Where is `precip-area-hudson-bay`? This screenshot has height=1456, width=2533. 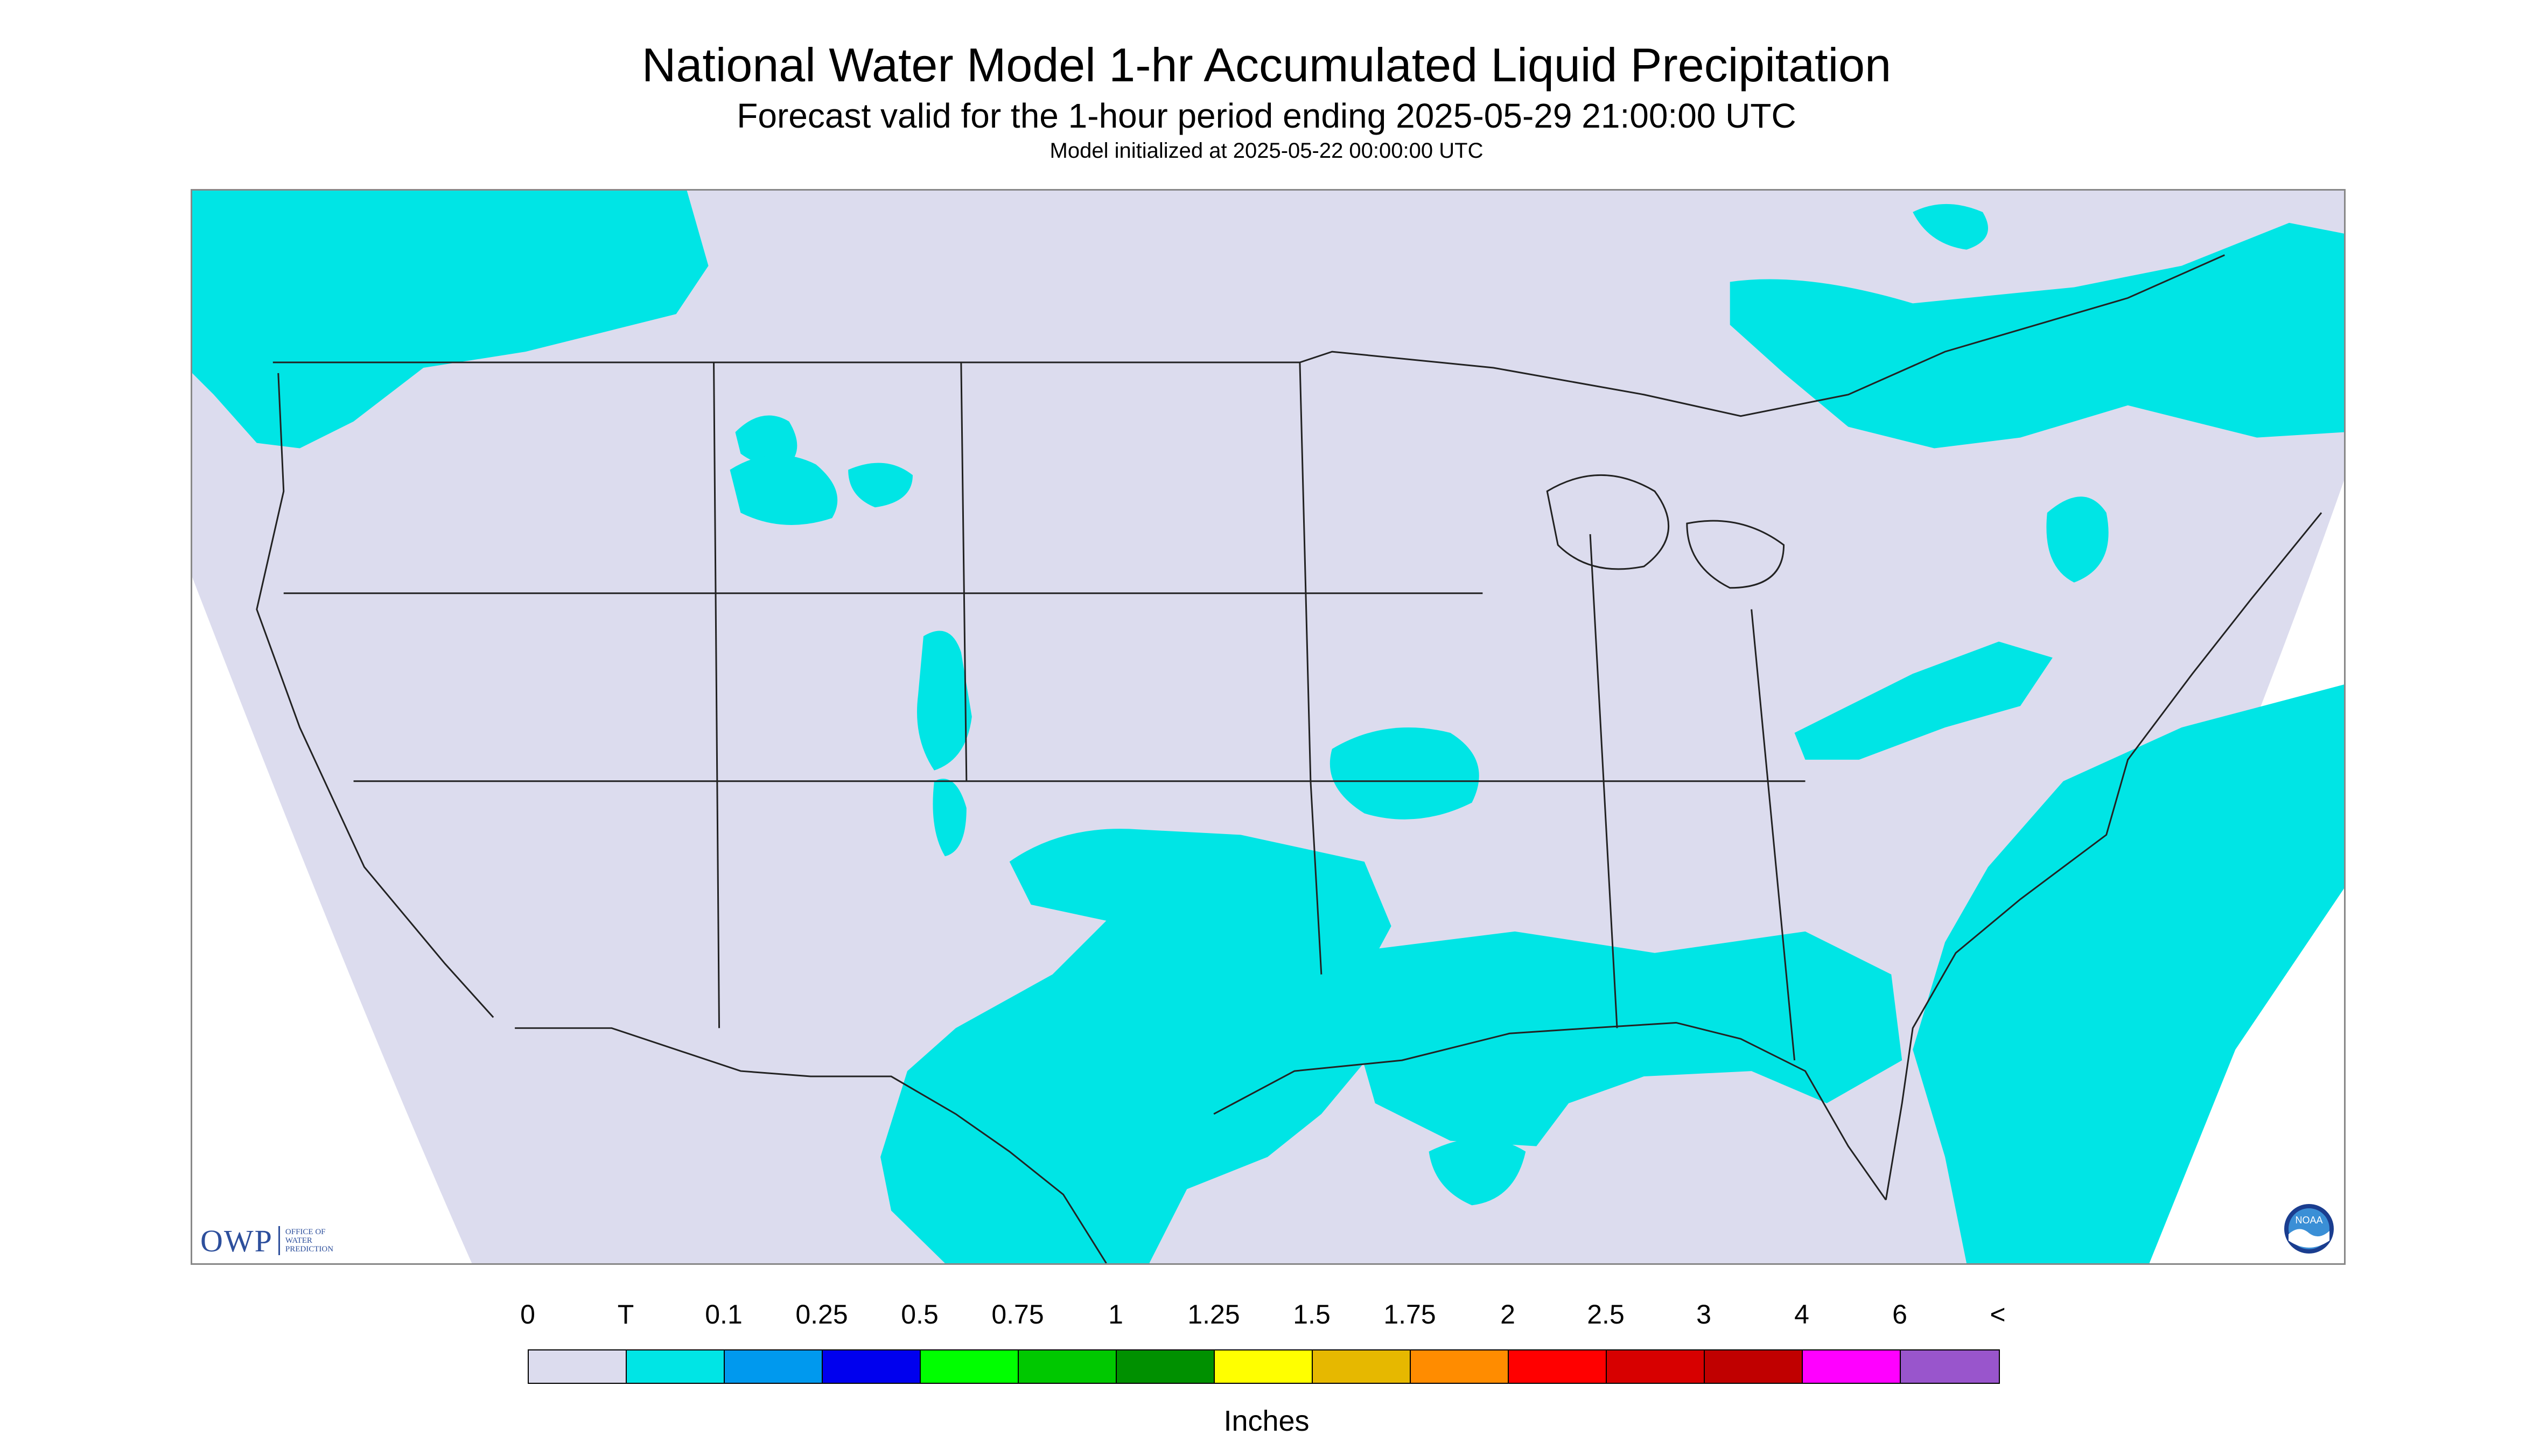
precip-area-hudson-bay is located at coordinates (1951, 227).